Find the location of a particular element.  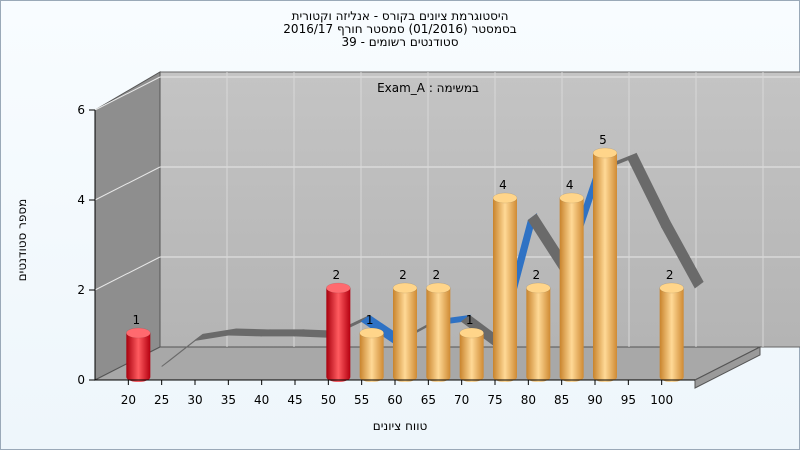

x-tick-label: 35 is located at coordinates (228, 400).